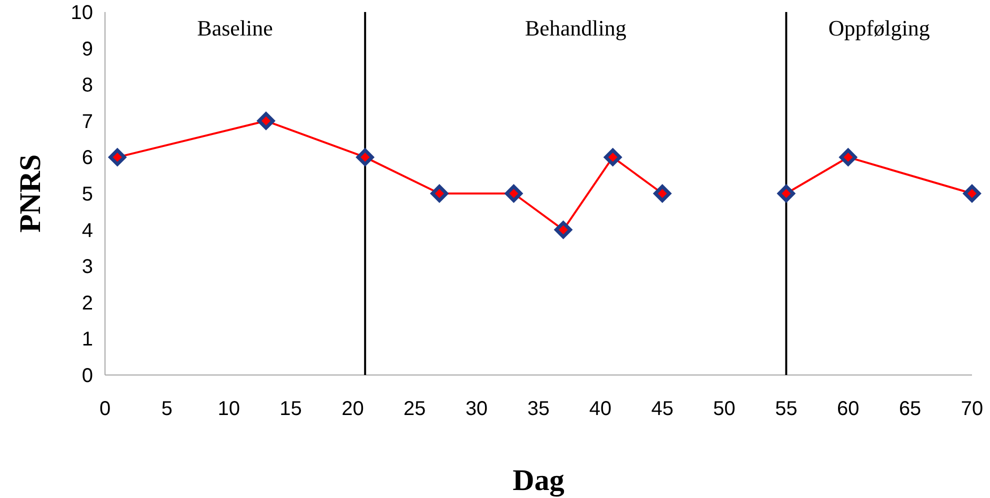  Describe the element at coordinates (81, 13) in the screenshot. I see `y-tick-label: 10` at that location.